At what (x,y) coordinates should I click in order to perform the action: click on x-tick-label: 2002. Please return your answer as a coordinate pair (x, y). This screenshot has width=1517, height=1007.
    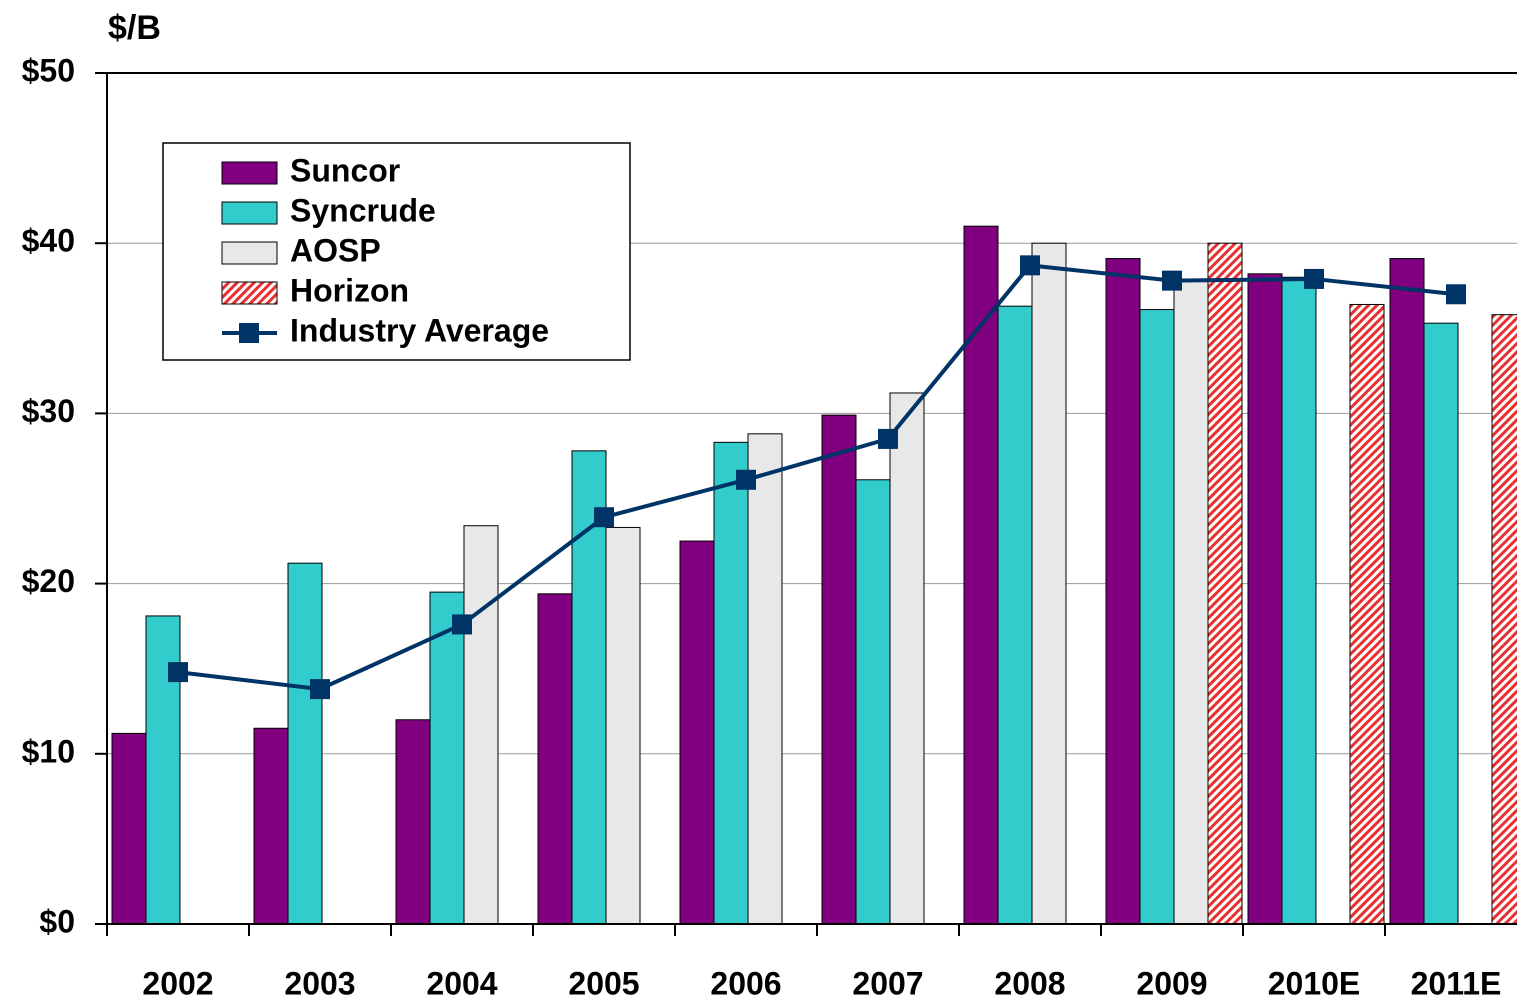
    Looking at the image, I should click on (177, 983).